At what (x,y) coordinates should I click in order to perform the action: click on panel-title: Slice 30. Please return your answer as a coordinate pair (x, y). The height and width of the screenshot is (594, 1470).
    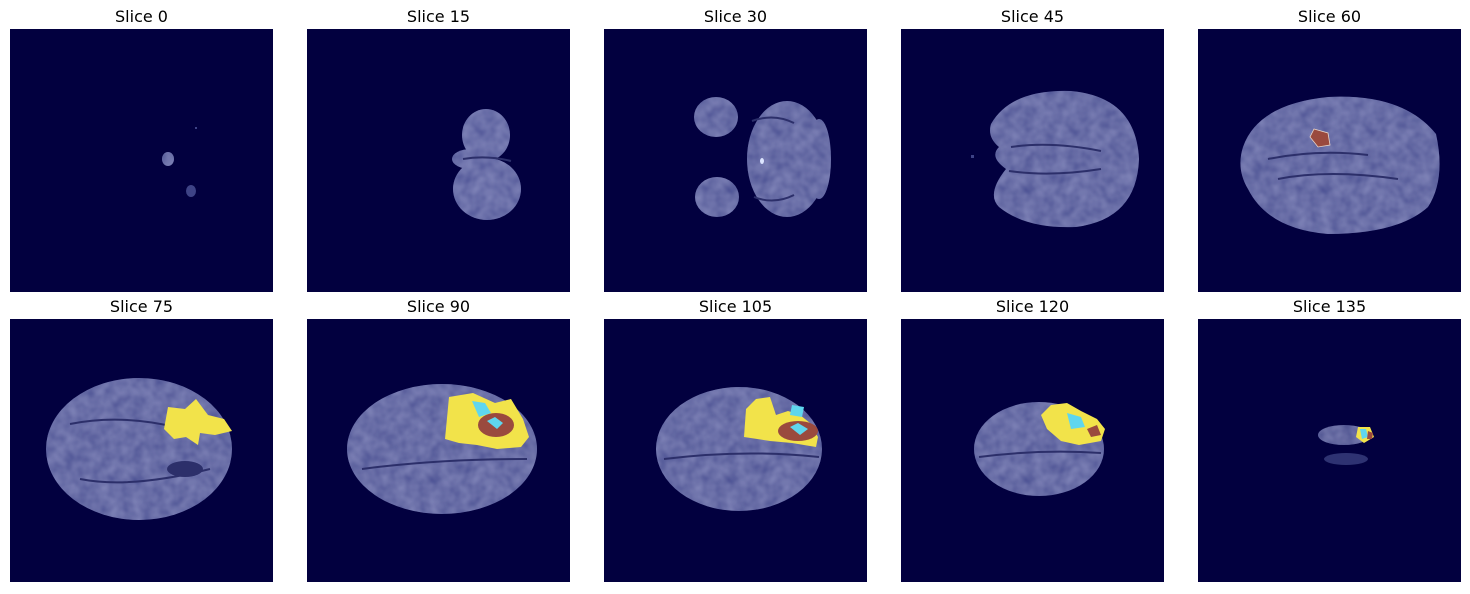
    Looking at the image, I should click on (735, 16).